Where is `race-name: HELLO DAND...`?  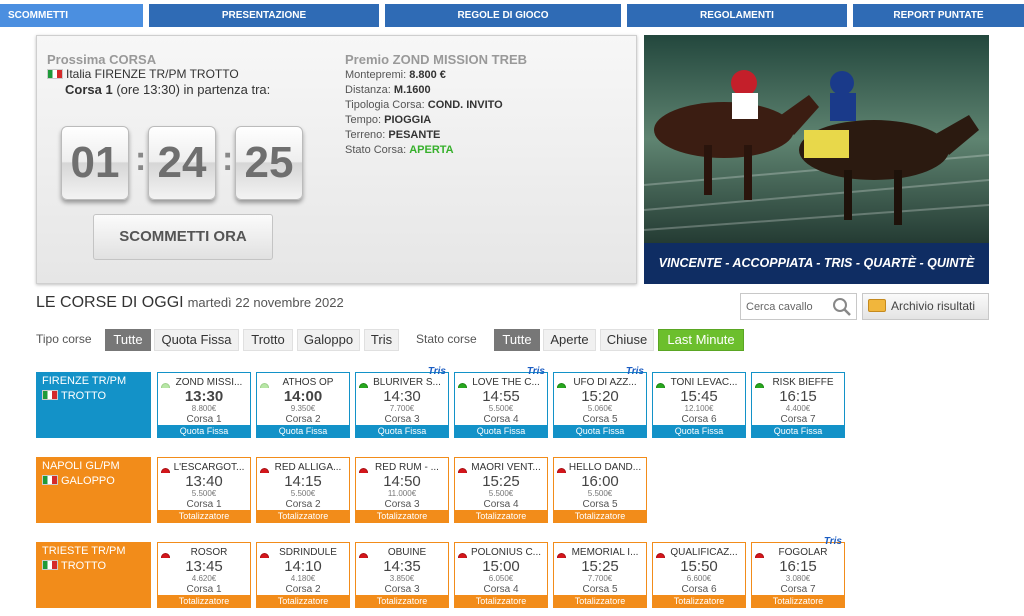
race-name: HELLO DAND... is located at coordinates (600, 467).